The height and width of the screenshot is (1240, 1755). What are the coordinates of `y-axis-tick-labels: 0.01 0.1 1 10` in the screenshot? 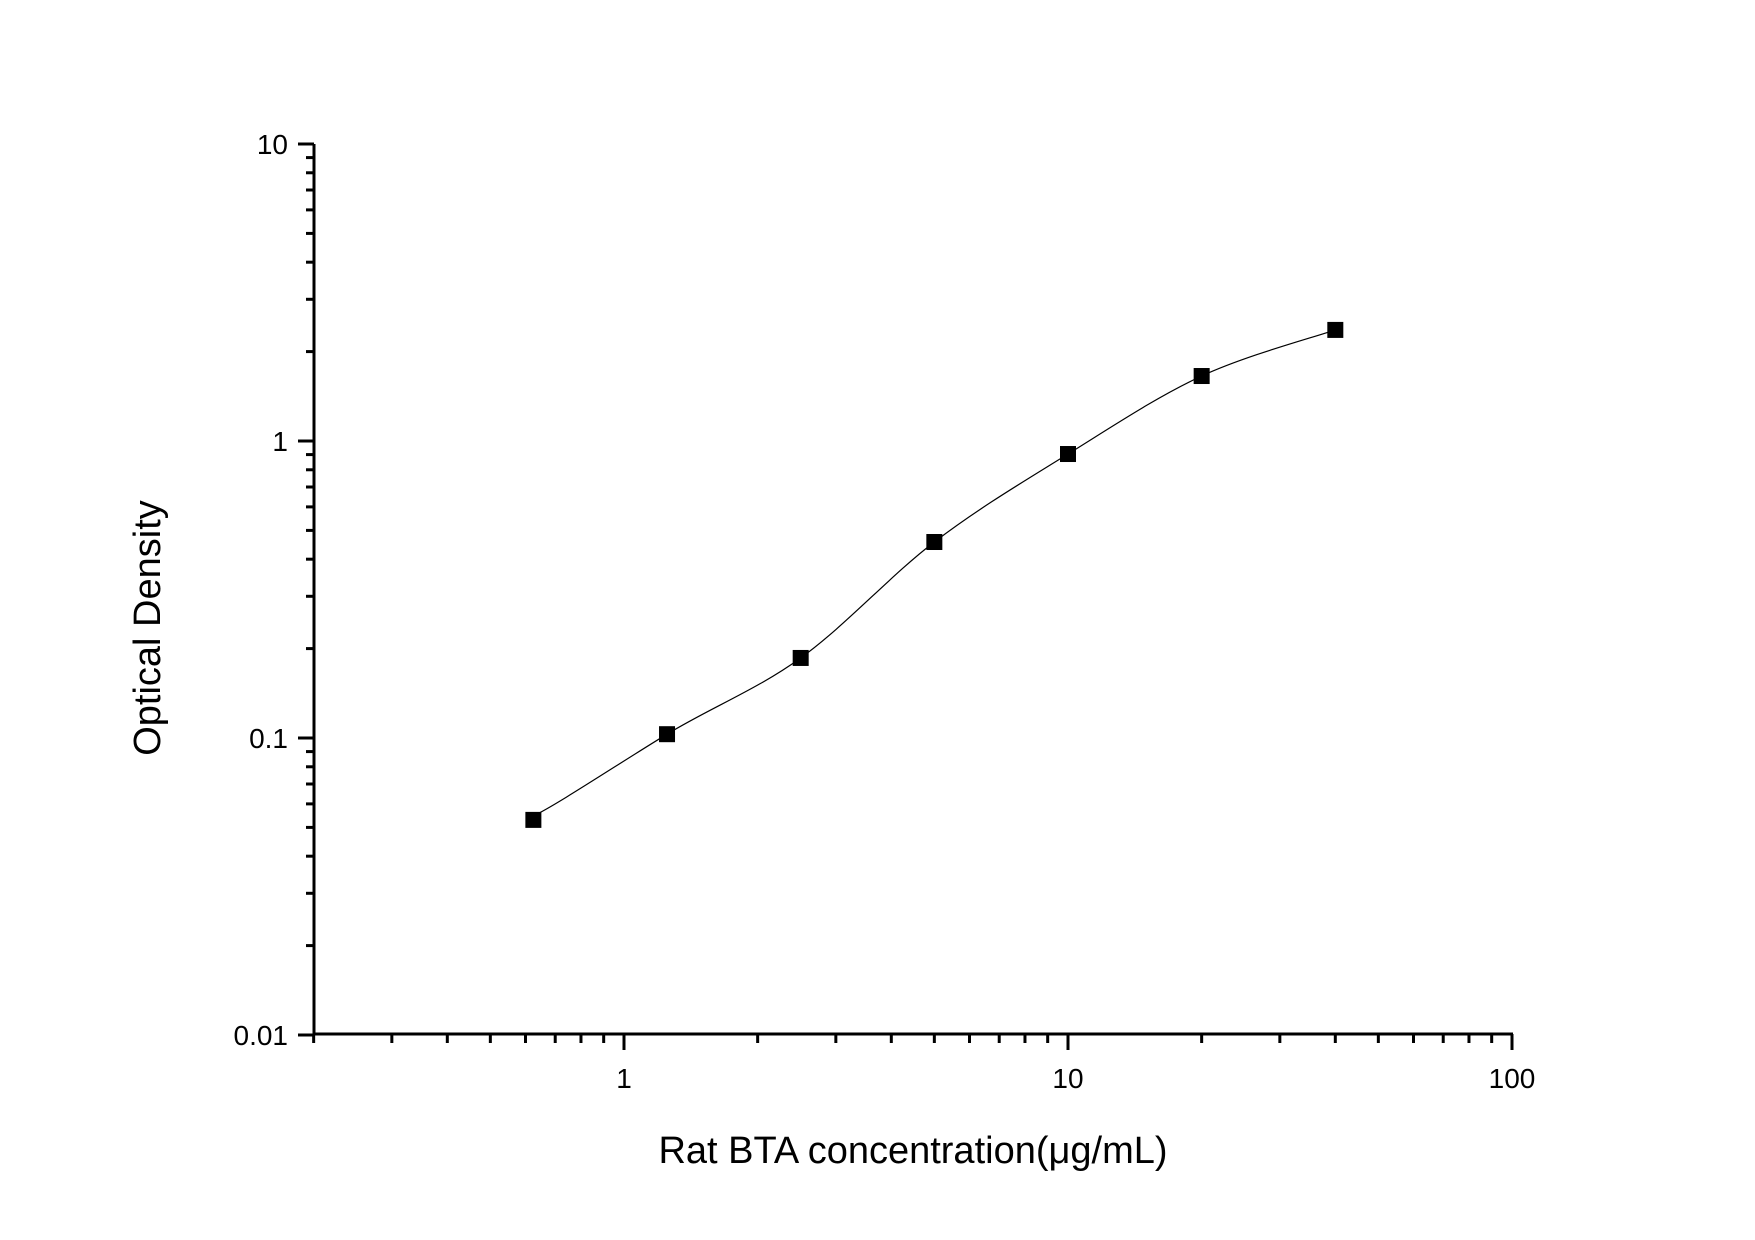 It's located at (261, 590).